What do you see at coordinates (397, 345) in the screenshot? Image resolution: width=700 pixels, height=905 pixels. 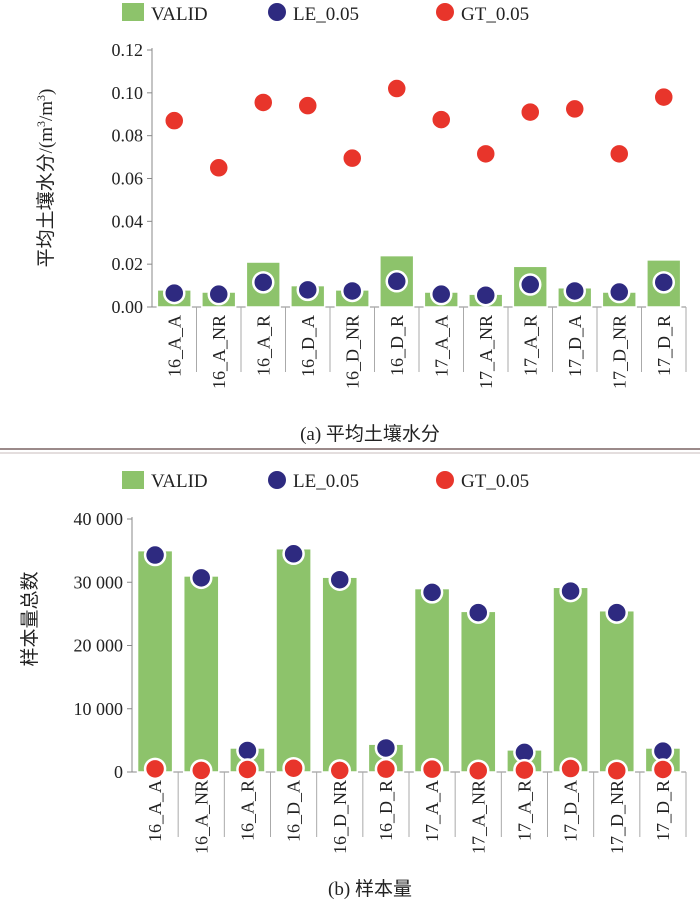 I see `chart-a-xtick-label: 16_D_R` at bounding box center [397, 345].